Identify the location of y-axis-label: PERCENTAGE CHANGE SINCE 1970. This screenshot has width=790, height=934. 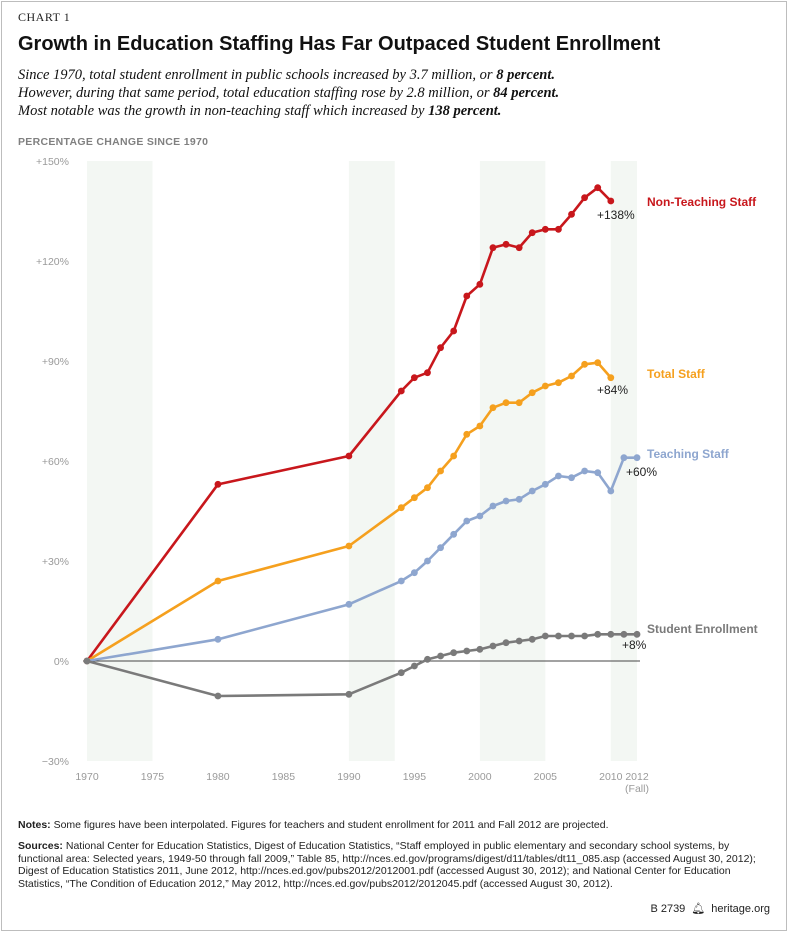
(113, 142).